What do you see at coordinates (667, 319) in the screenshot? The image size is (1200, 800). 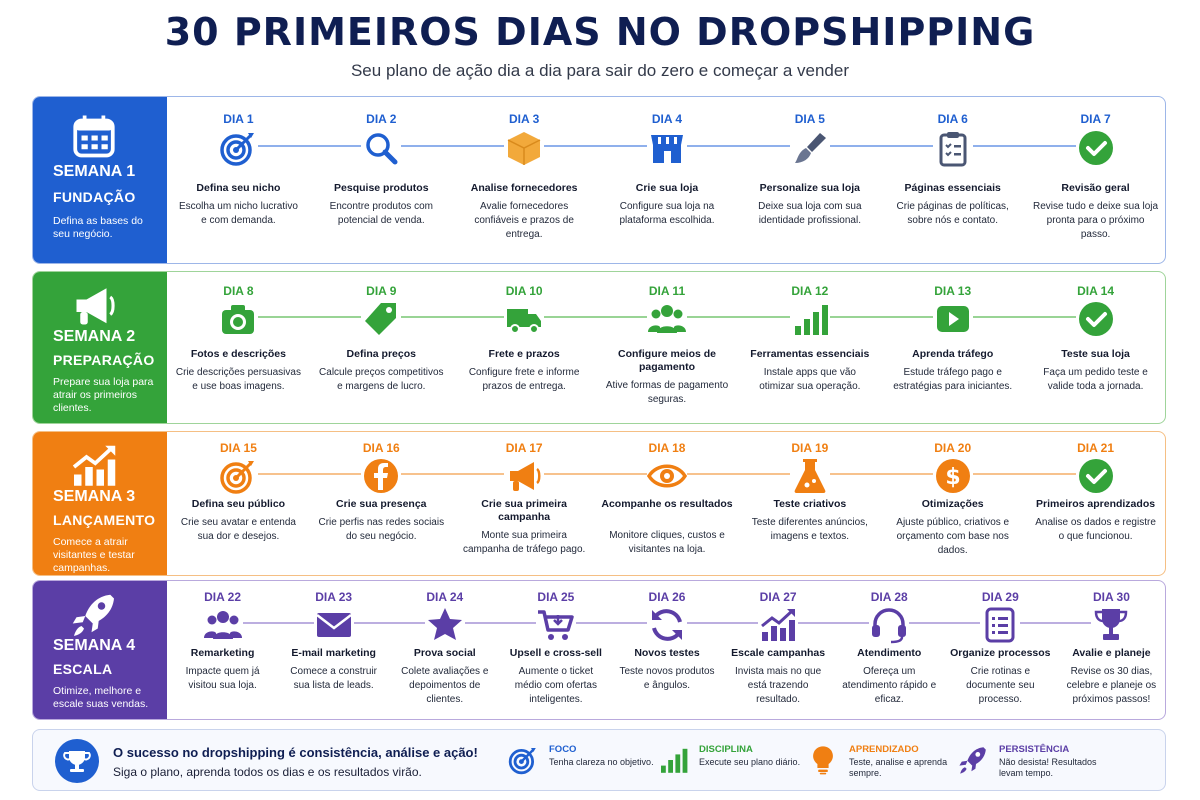 I see `people-icon` at bounding box center [667, 319].